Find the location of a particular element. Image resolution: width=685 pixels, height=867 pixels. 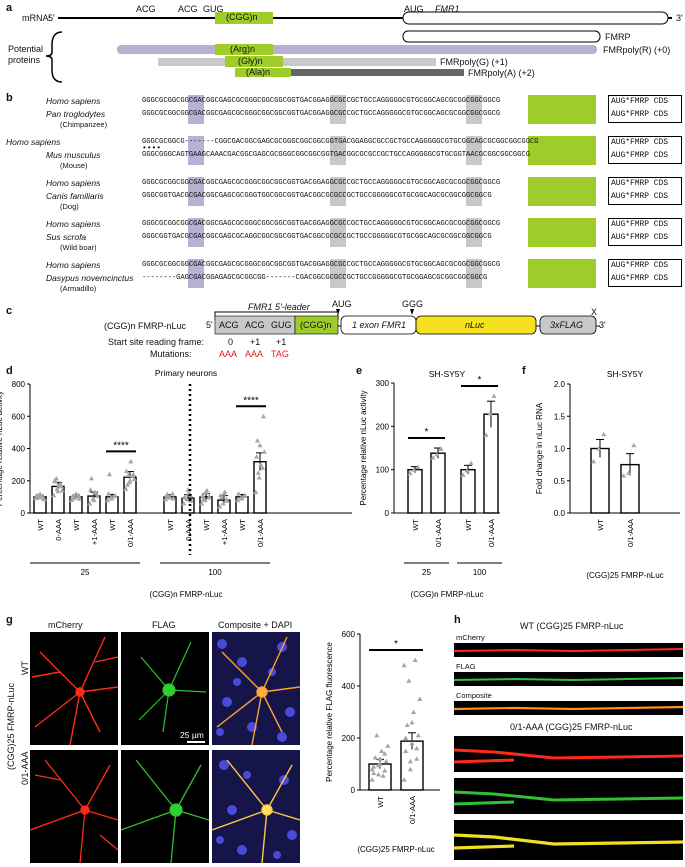

codon-acg-2: ACG is located at coordinates (188, 9).